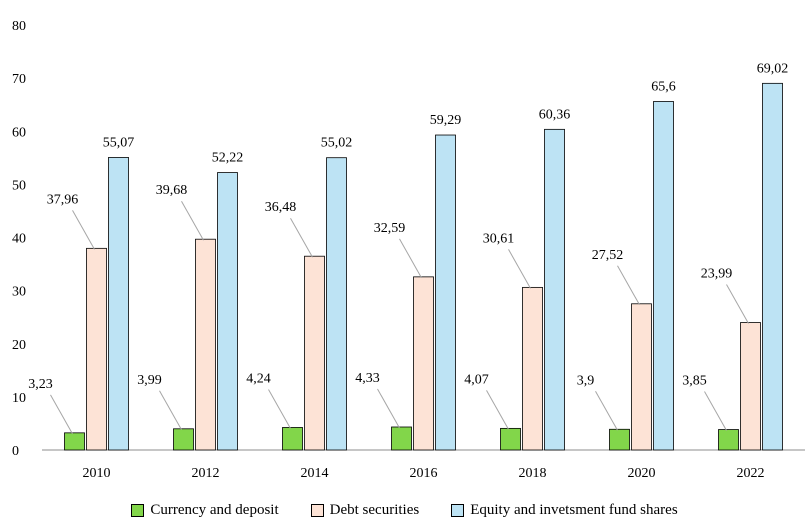 The width and height of the screenshot is (809, 522). Describe the element at coordinates (19, 185) in the screenshot. I see `y-tick-label: 50` at that location.